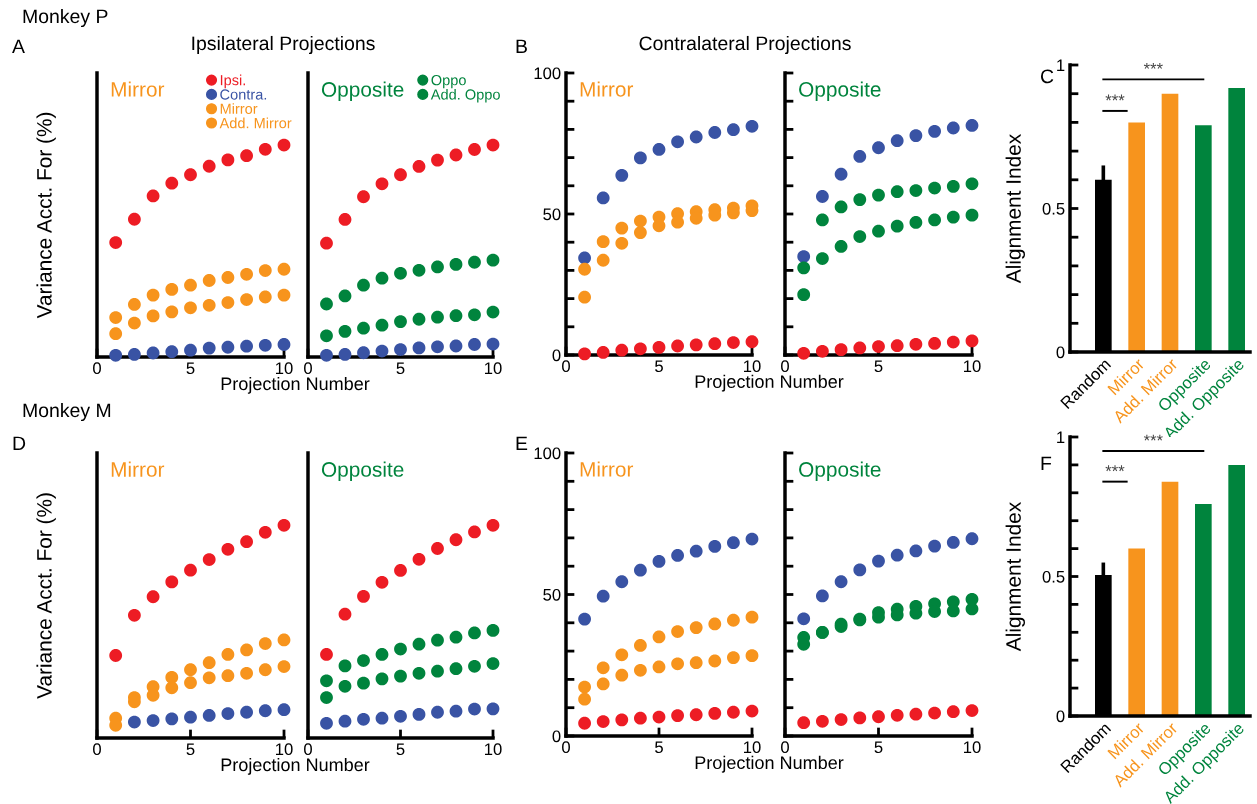 Image resolution: width=1257 pixels, height=804 pixels. Describe the element at coordinates (239, 108) in the screenshot. I see `legend-label: Mirror` at that location.